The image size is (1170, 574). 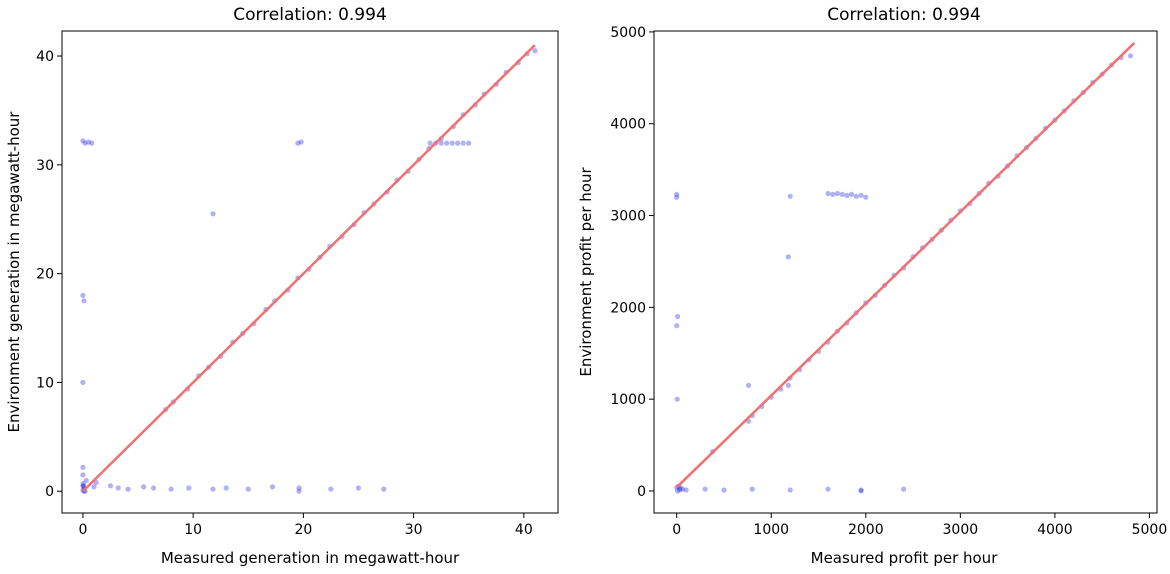 What do you see at coordinates (45, 166) in the screenshot?
I see `y-tick-label: 30` at bounding box center [45, 166].